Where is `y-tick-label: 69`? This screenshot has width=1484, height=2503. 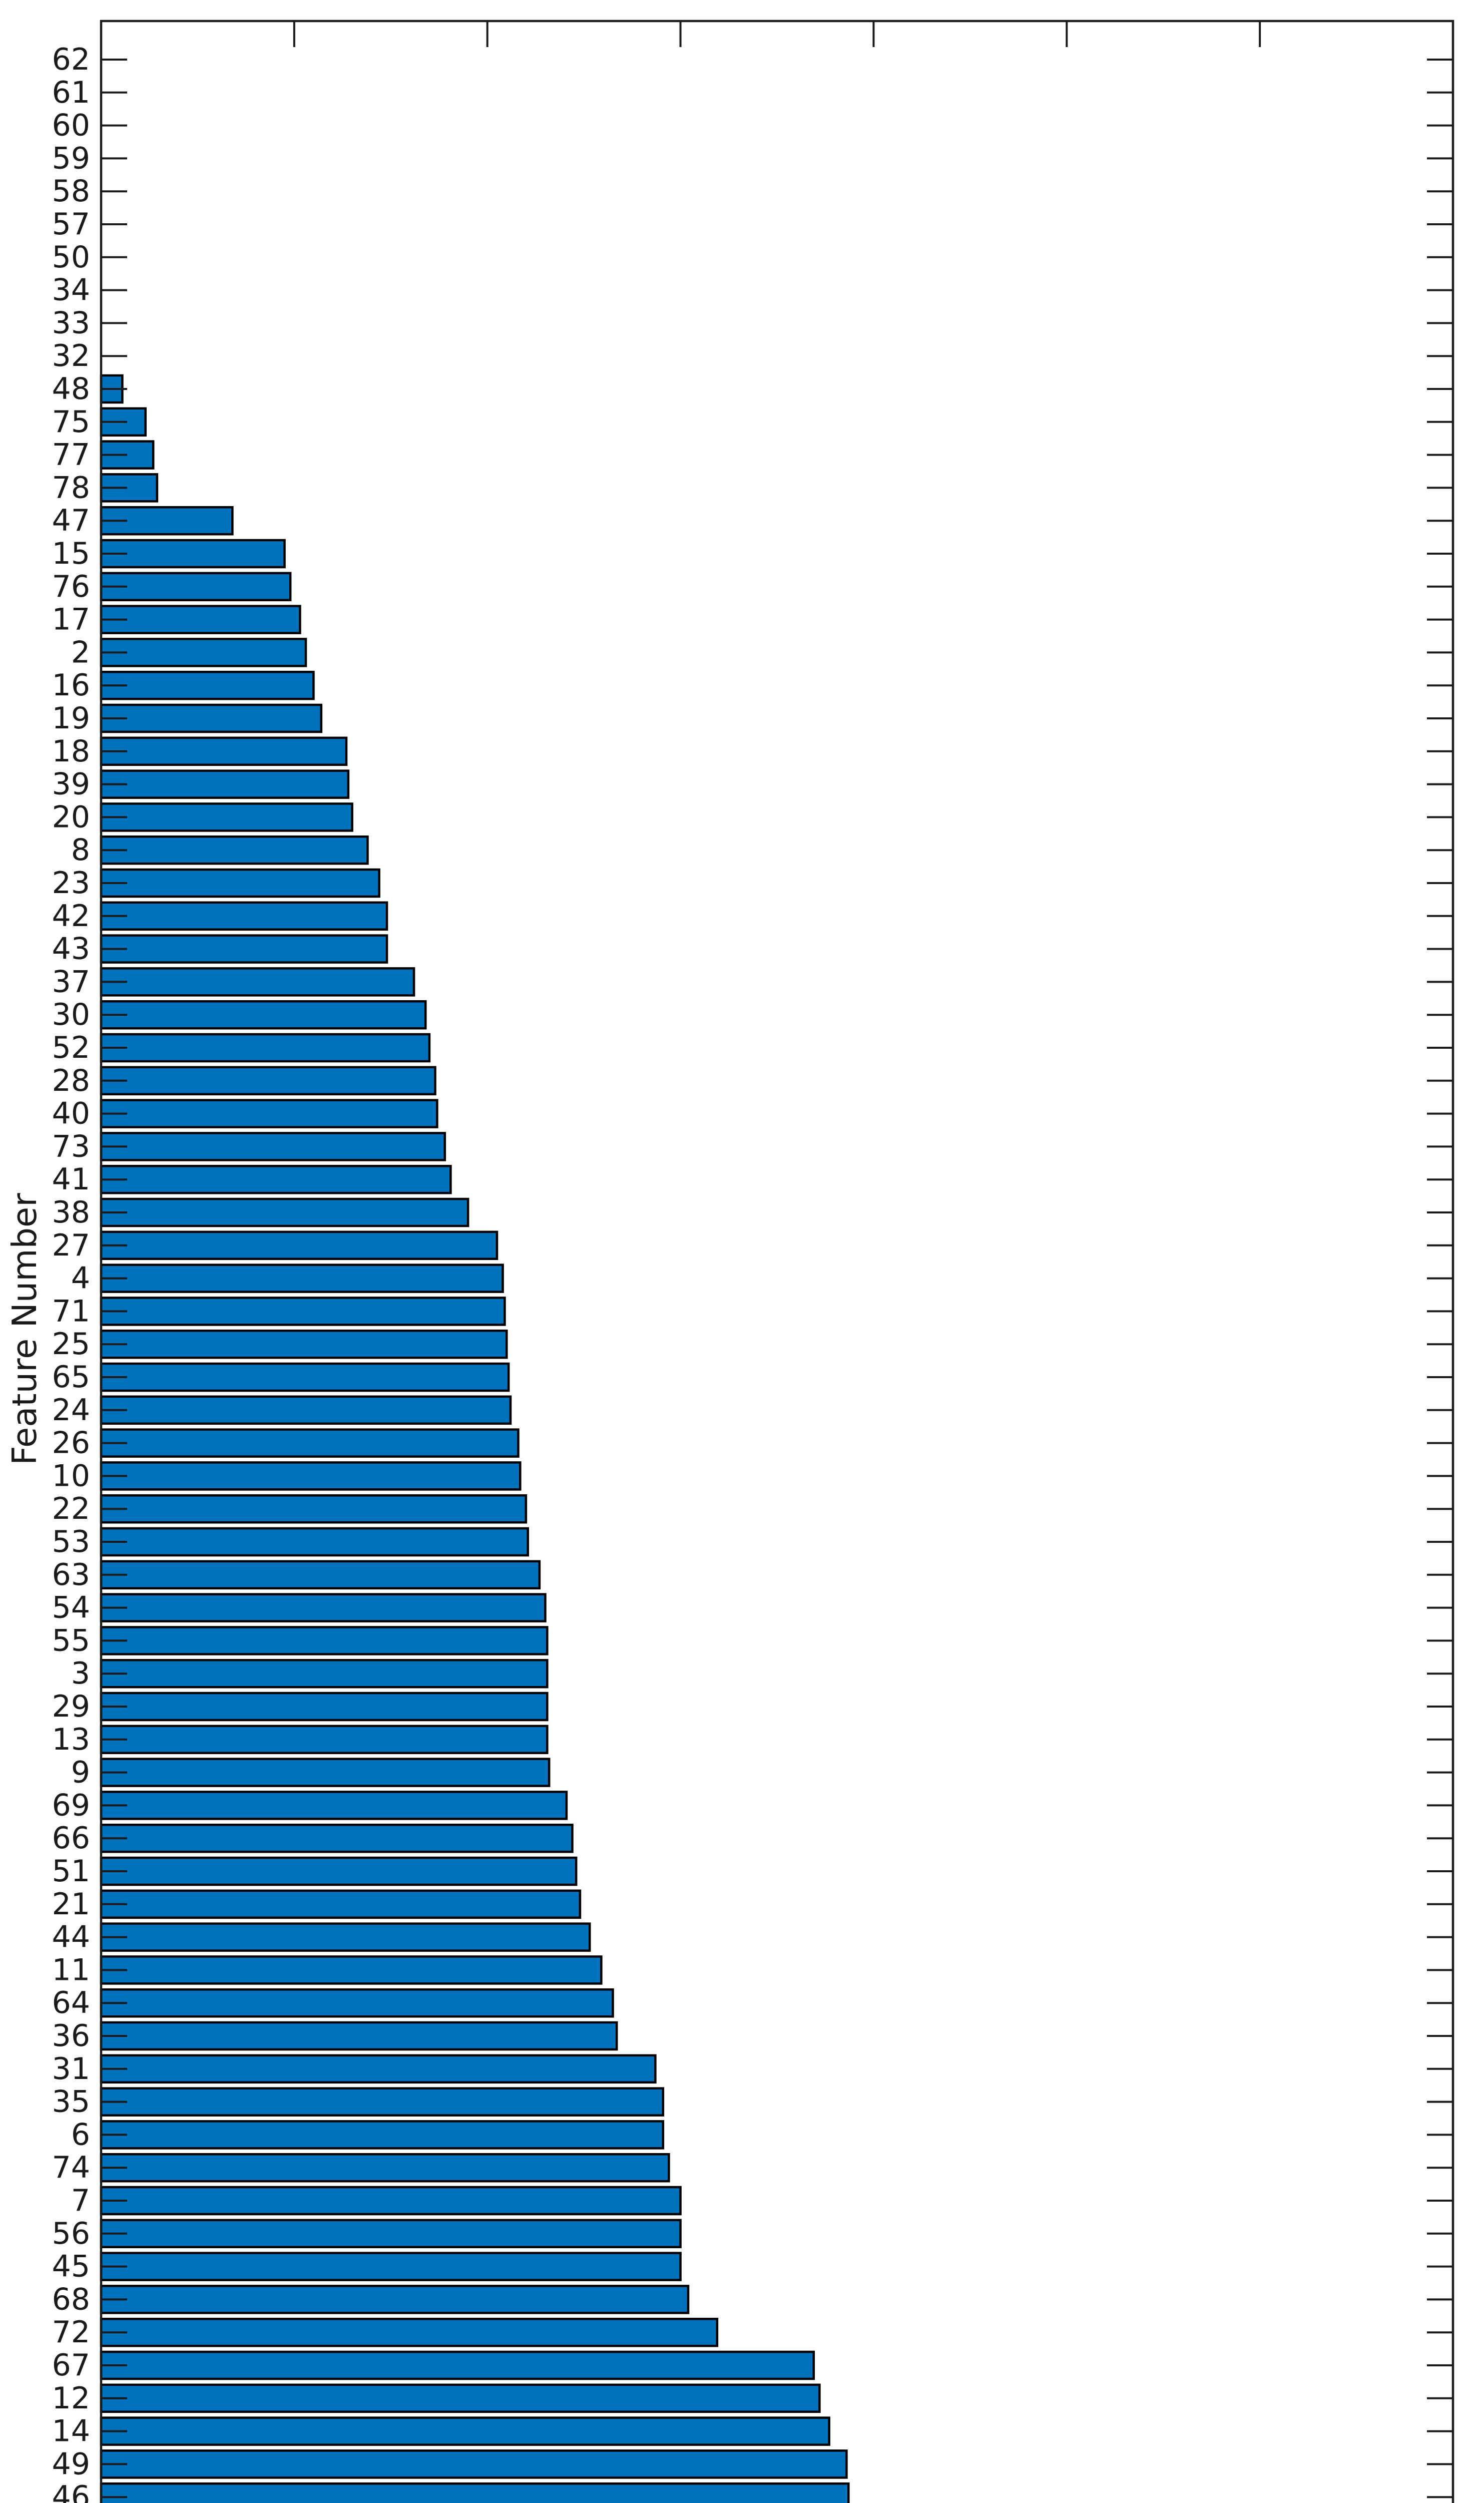
y-tick-label: 69 is located at coordinates (71, 1805).